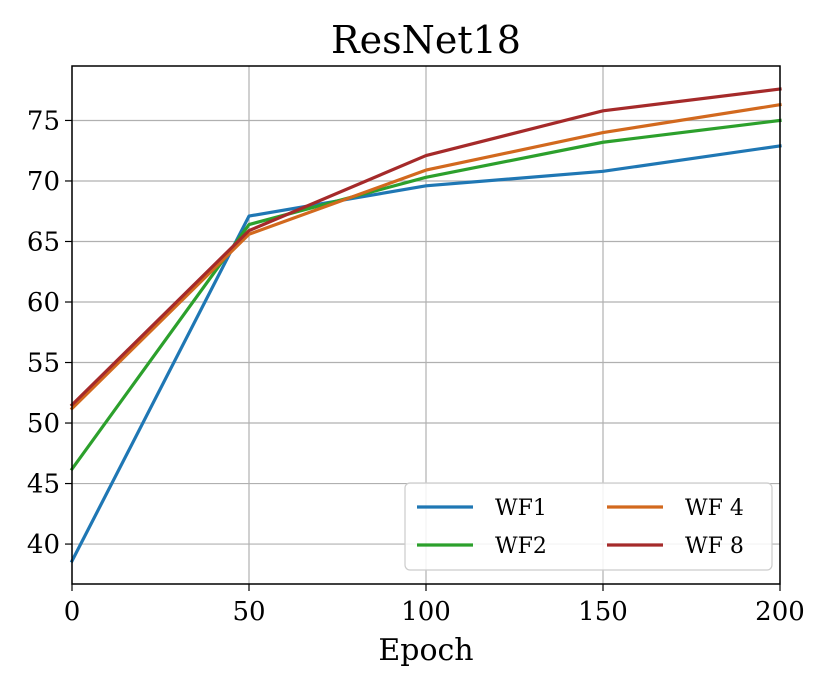 This screenshot has height=692, width=830. What do you see at coordinates (43, 182) in the screenshot?
I see `y-tick-label: 70` at bounding box center [43, 182].